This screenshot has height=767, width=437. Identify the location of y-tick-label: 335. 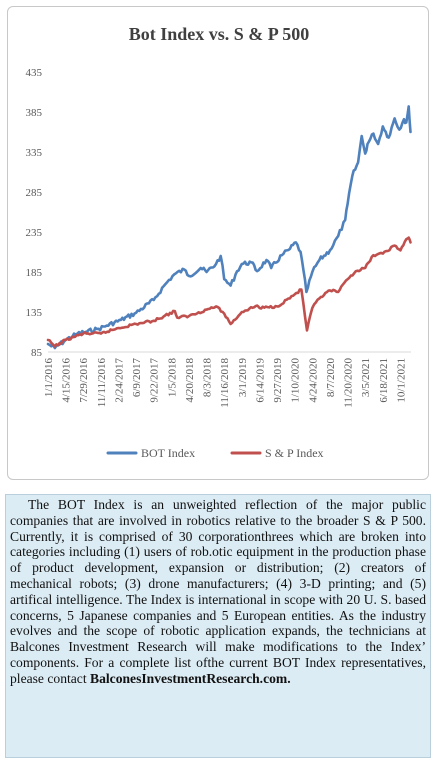
(34, 153).